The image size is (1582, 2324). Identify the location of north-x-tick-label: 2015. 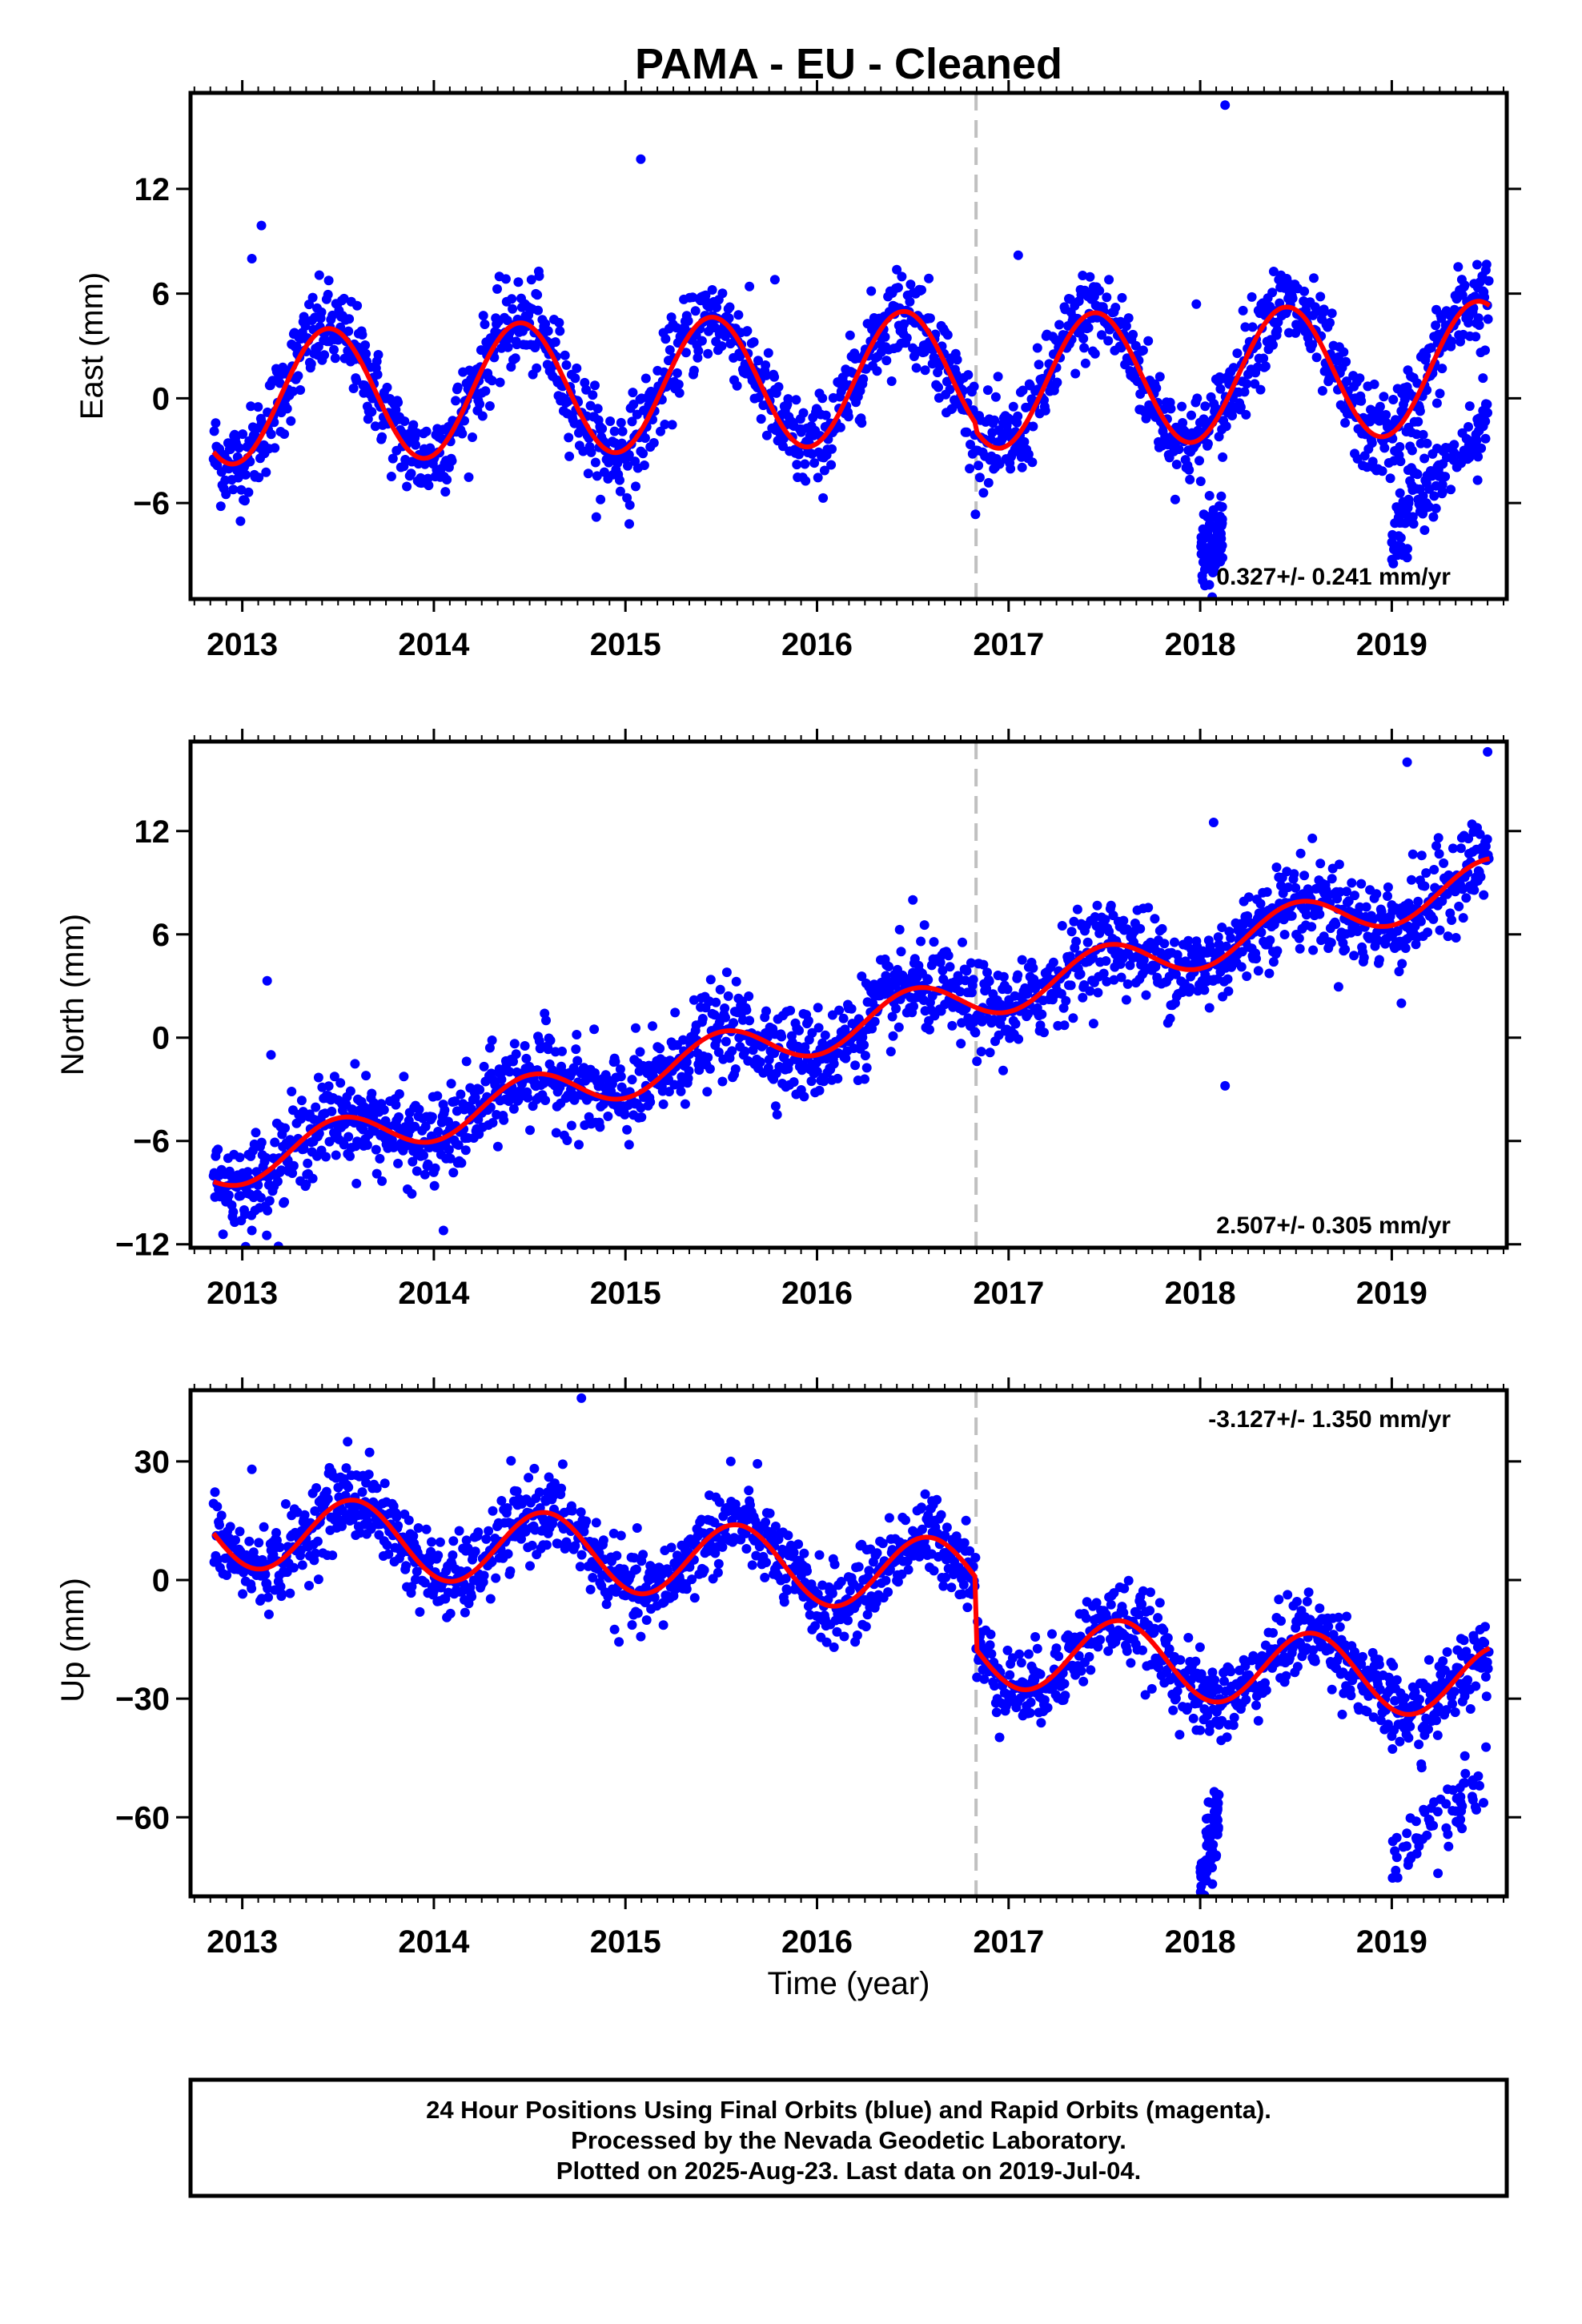
(625, 1294).